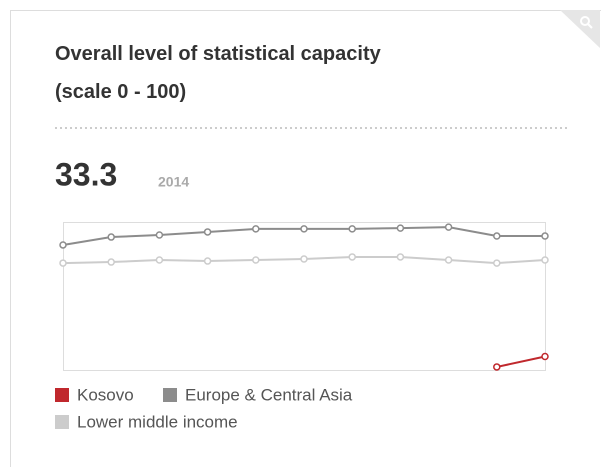 The width and height of the screenshot is (601, 467). I want to click on zoom-corner, so click(580, 29).